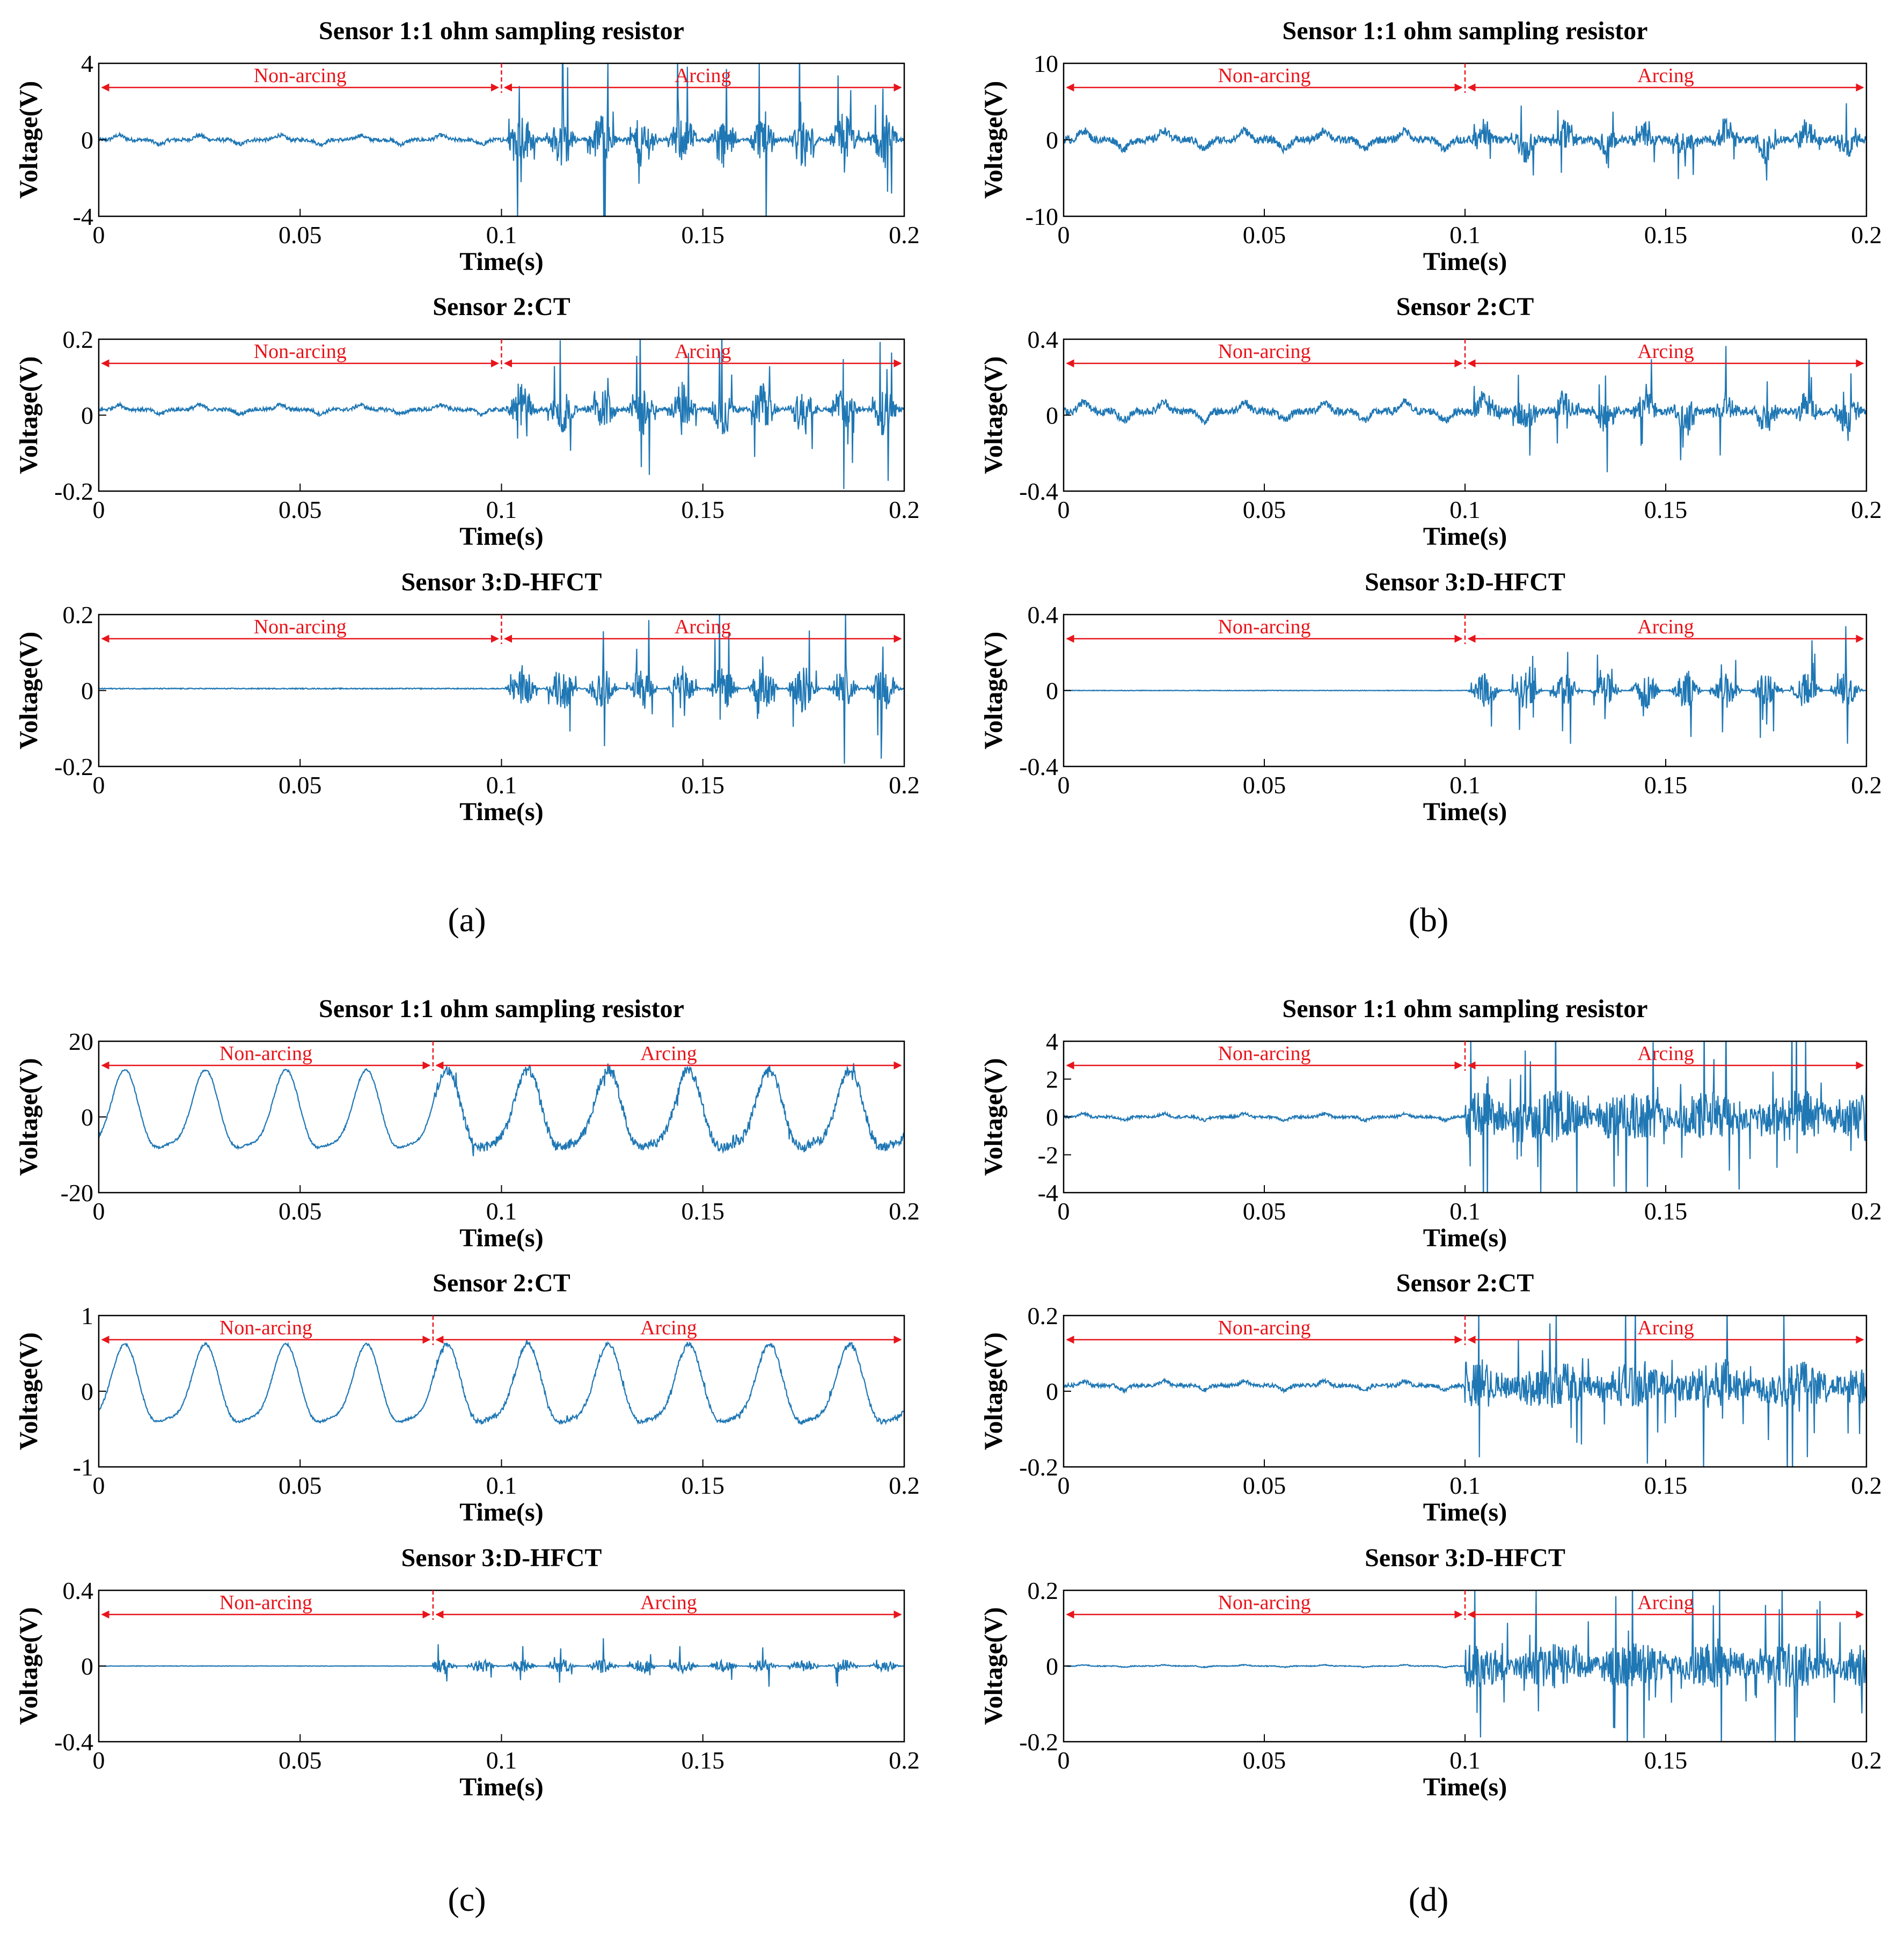 This screenshot has height=1936, width=1904. I want to click on chart-title: Sensor 2:CT, so click(1465, 307).